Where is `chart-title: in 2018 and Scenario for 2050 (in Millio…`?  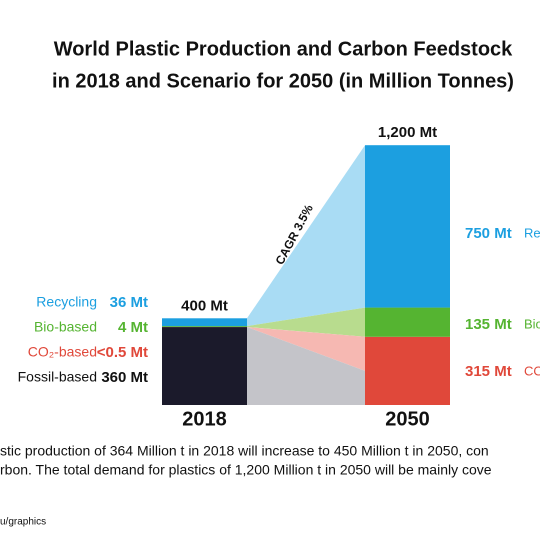
chart-title: in 2018 and Scenario for 2050 (in Millio… is located at coordinates (283, 81).